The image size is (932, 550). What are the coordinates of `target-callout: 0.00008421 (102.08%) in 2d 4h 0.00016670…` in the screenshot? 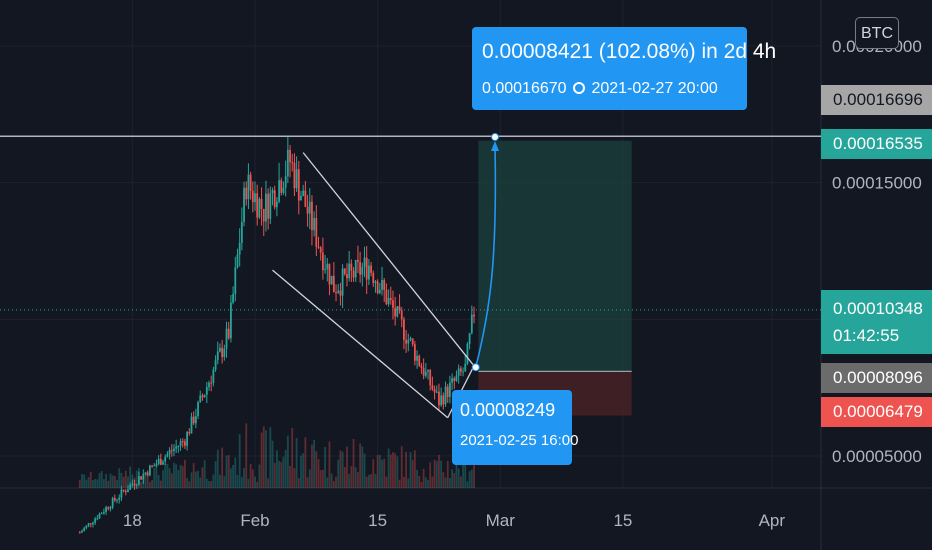 It's located at (624, 68).